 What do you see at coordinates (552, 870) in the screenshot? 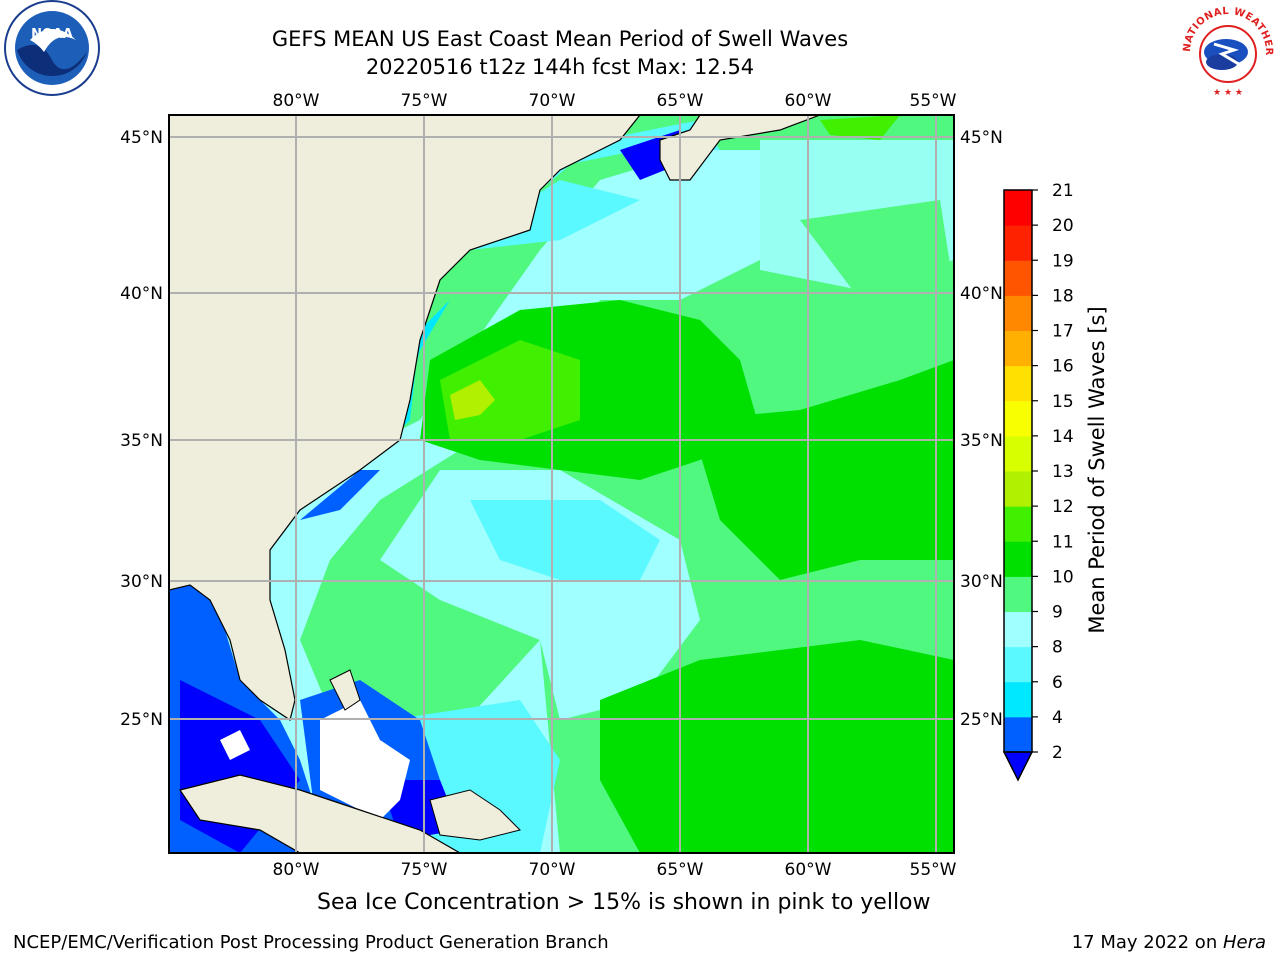
I see `lon-tick-bottom: 70°W` at bounding box center [552, 870].